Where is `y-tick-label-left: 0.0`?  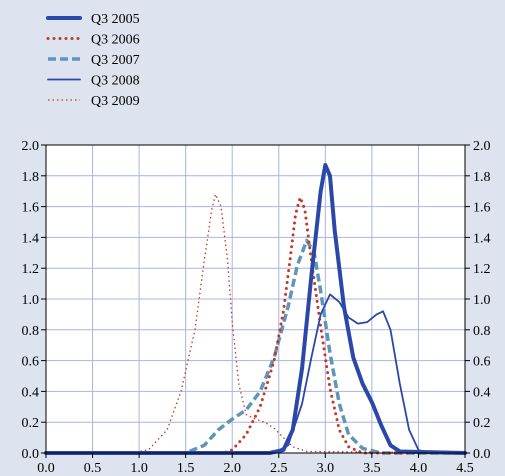
y-tick-label-left: 0.0 is located at coordinates (31, 454).